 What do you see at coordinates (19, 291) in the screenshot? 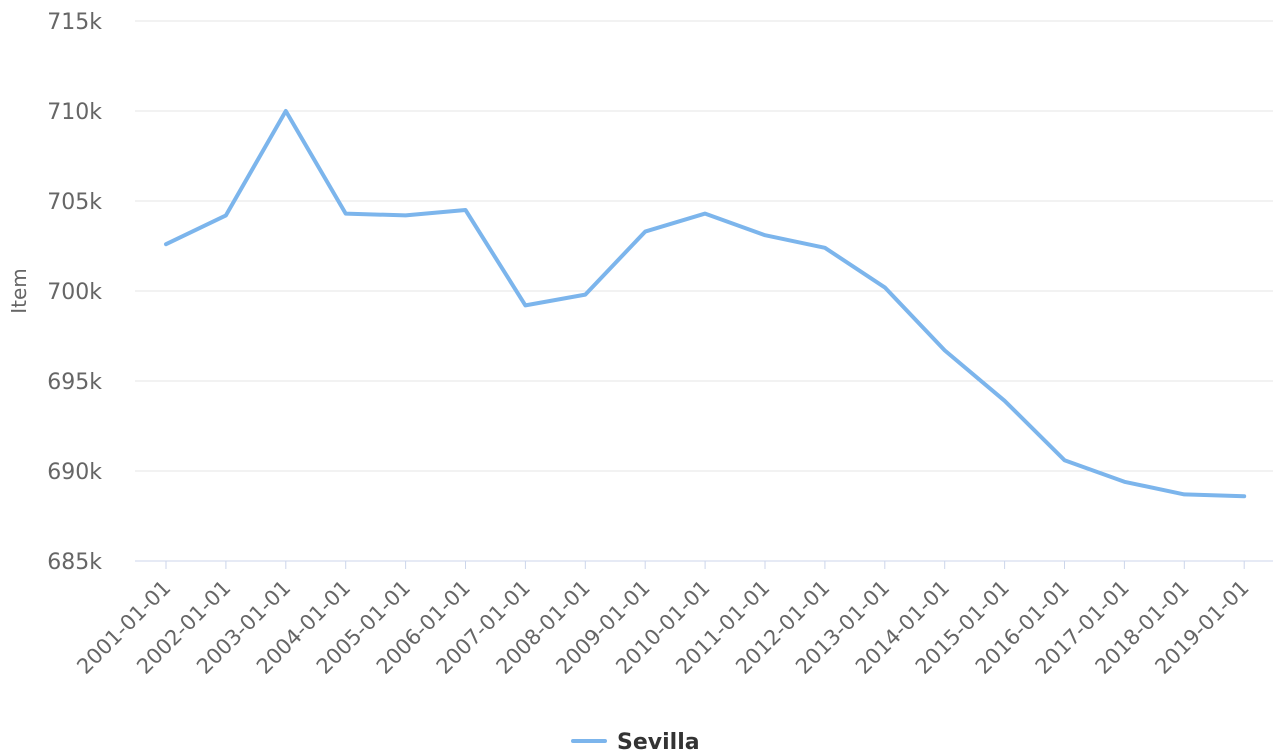
I see `y-axis-label: Item` at bounding box center [19, 291].